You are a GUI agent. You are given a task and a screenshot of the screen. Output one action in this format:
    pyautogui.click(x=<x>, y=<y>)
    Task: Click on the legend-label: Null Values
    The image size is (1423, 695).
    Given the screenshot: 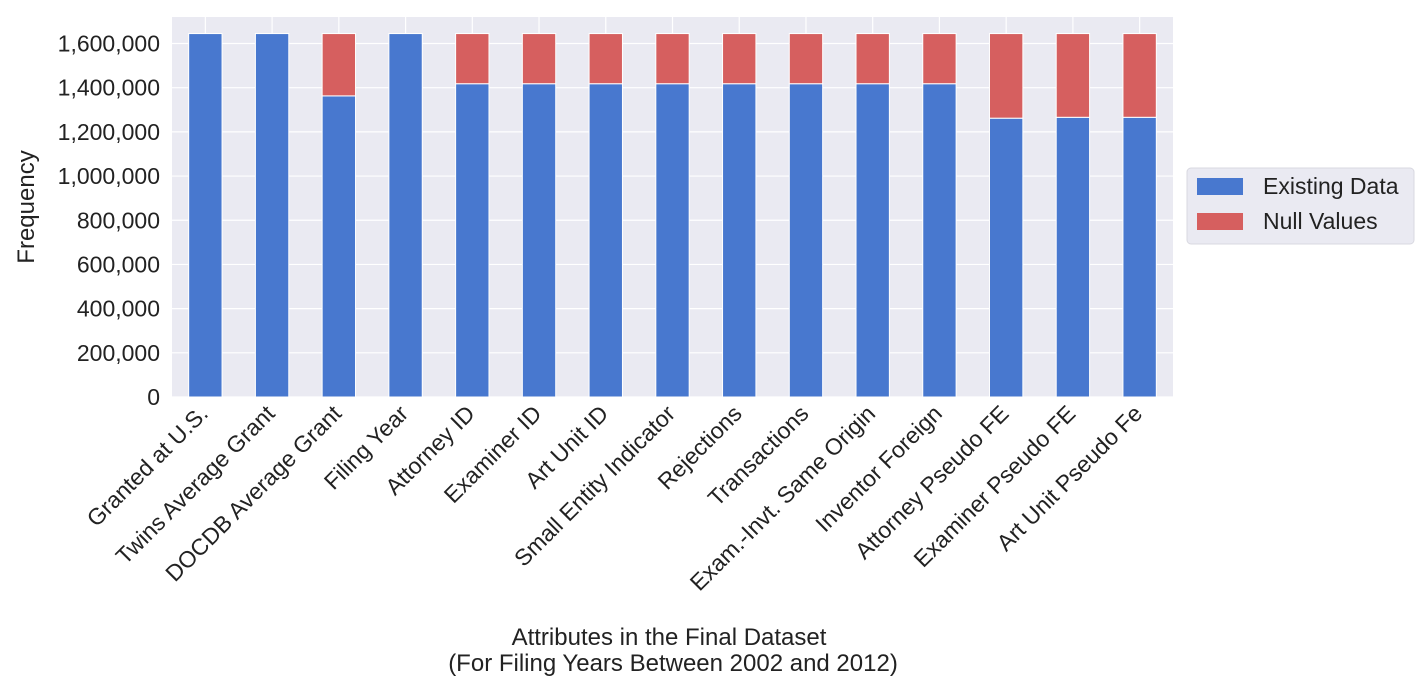 What is the action you would take?
    pyautogui.click(x=1320, y=221)
    